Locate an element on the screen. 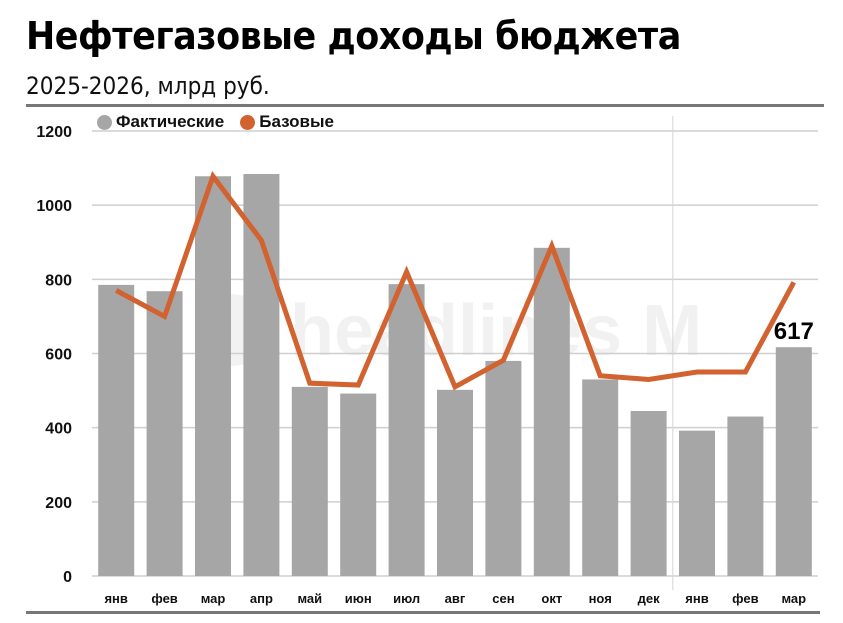 The image size is (843, 623). legend-item-base: Базовые is located at coordinates (287, 122).